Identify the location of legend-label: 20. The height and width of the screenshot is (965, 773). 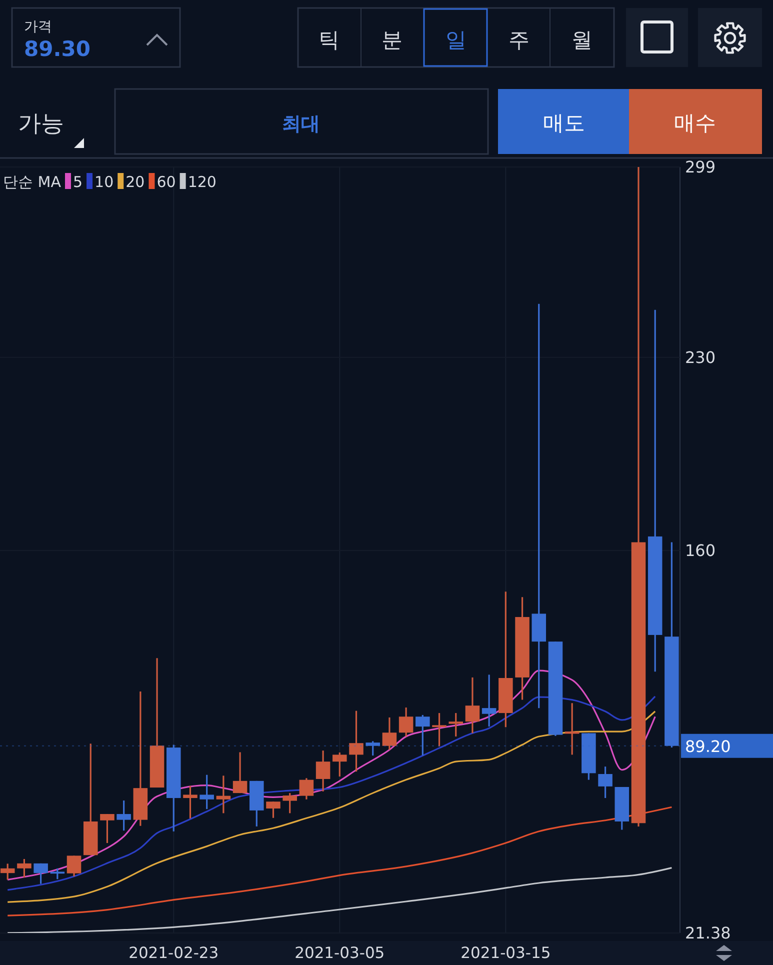
(135, 182).